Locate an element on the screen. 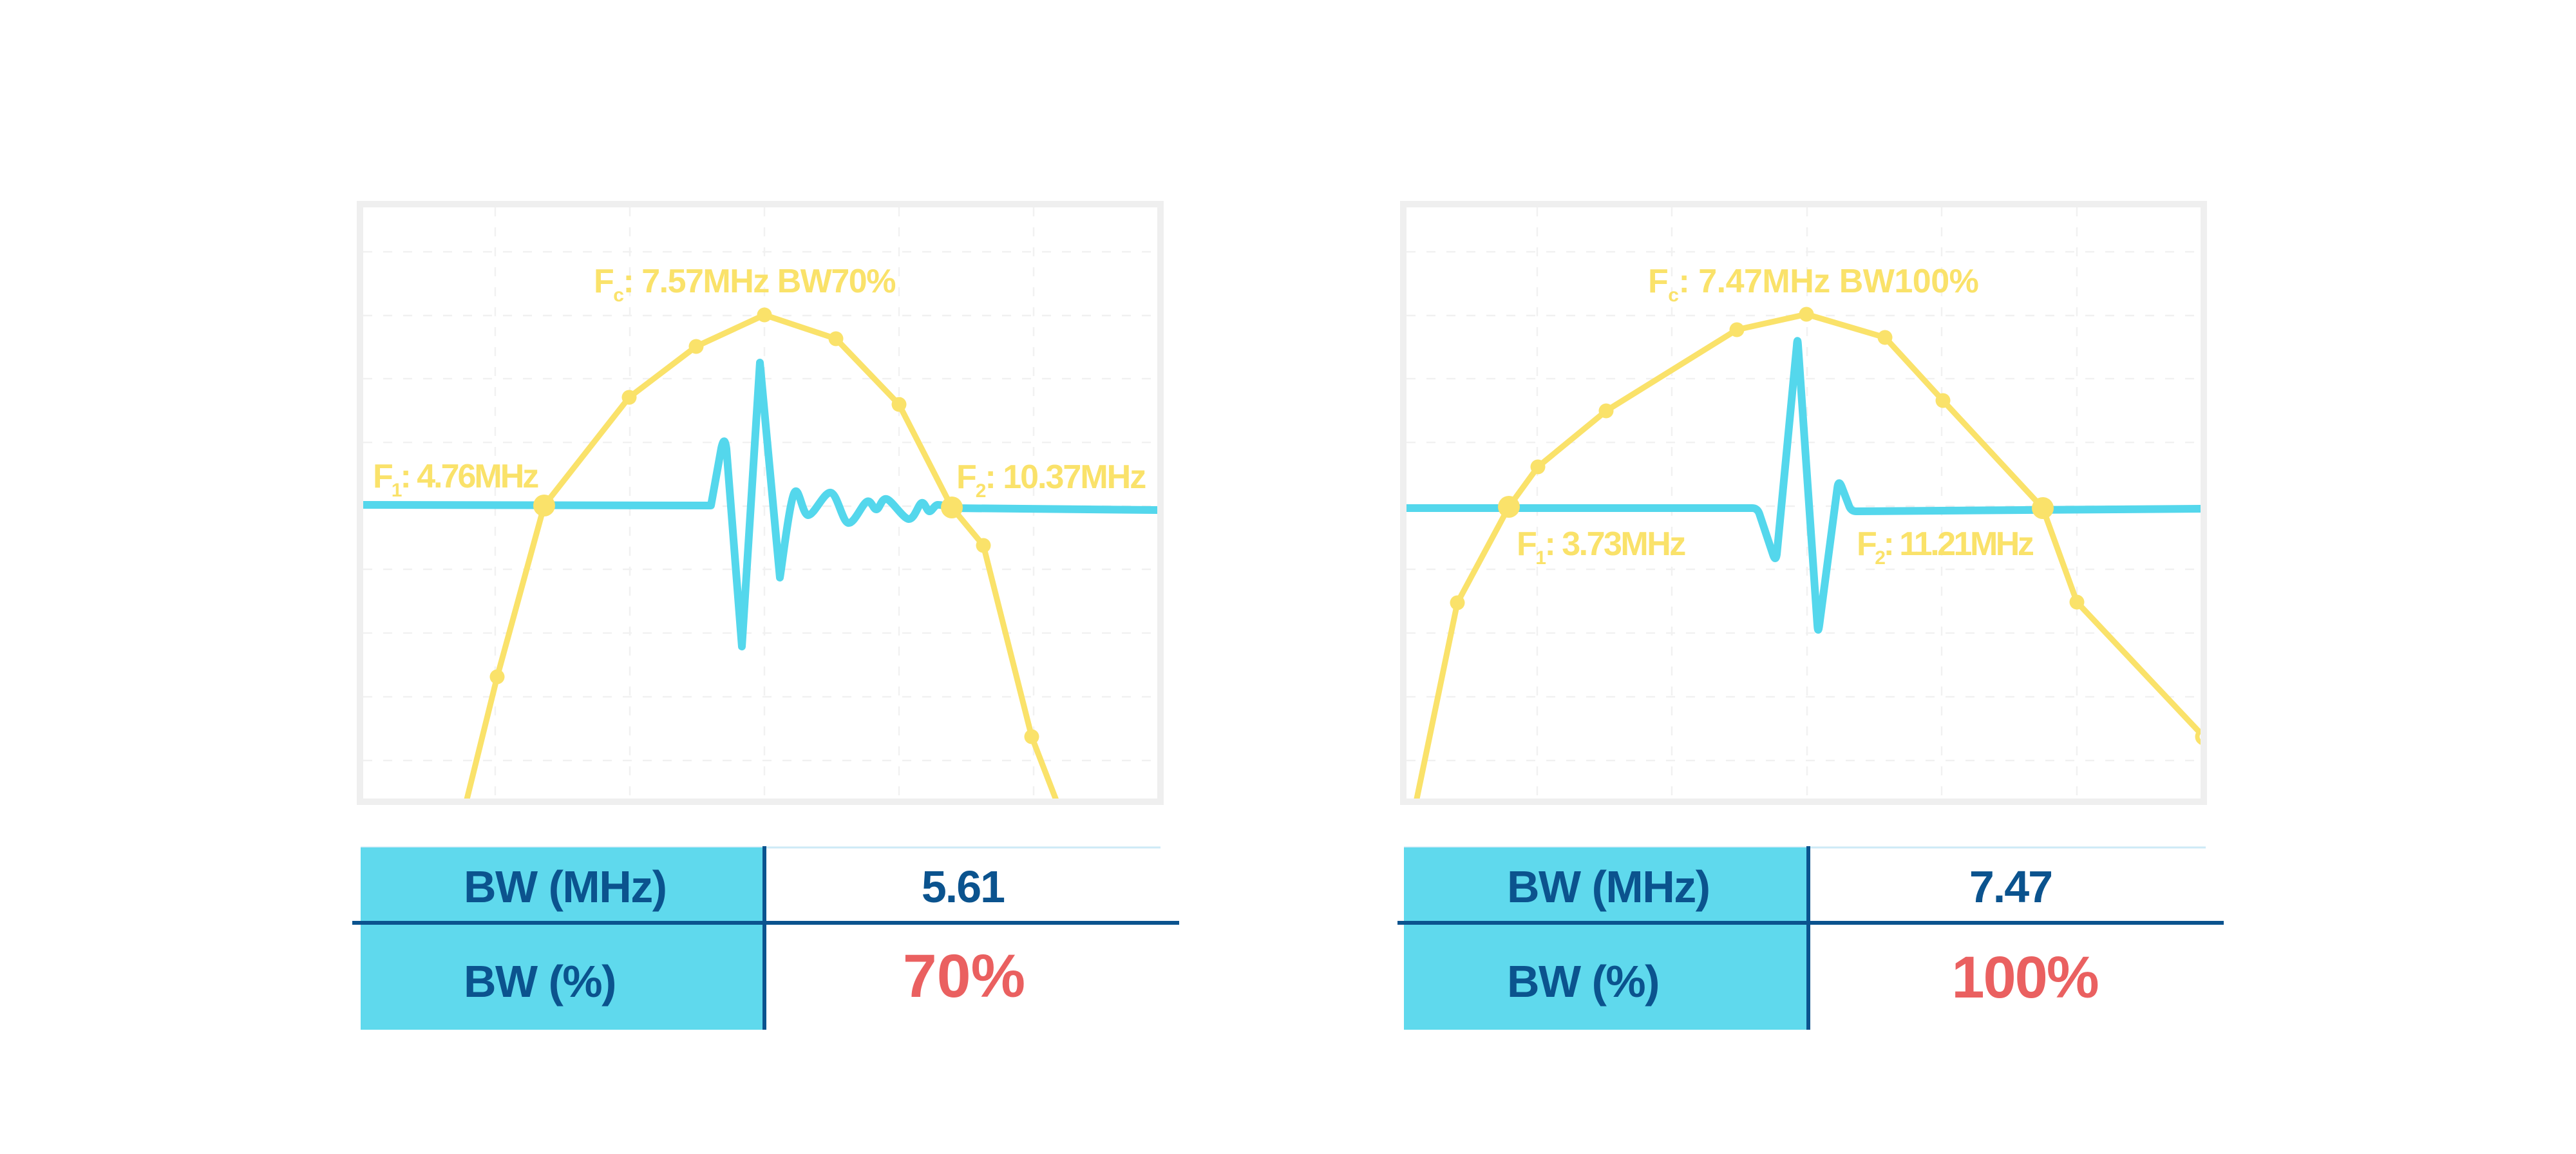 The height and width of the screenshot is (1154, 2576). svg-text: Fc: 7.57MHz BW70% is located at coordinates (745, 284).